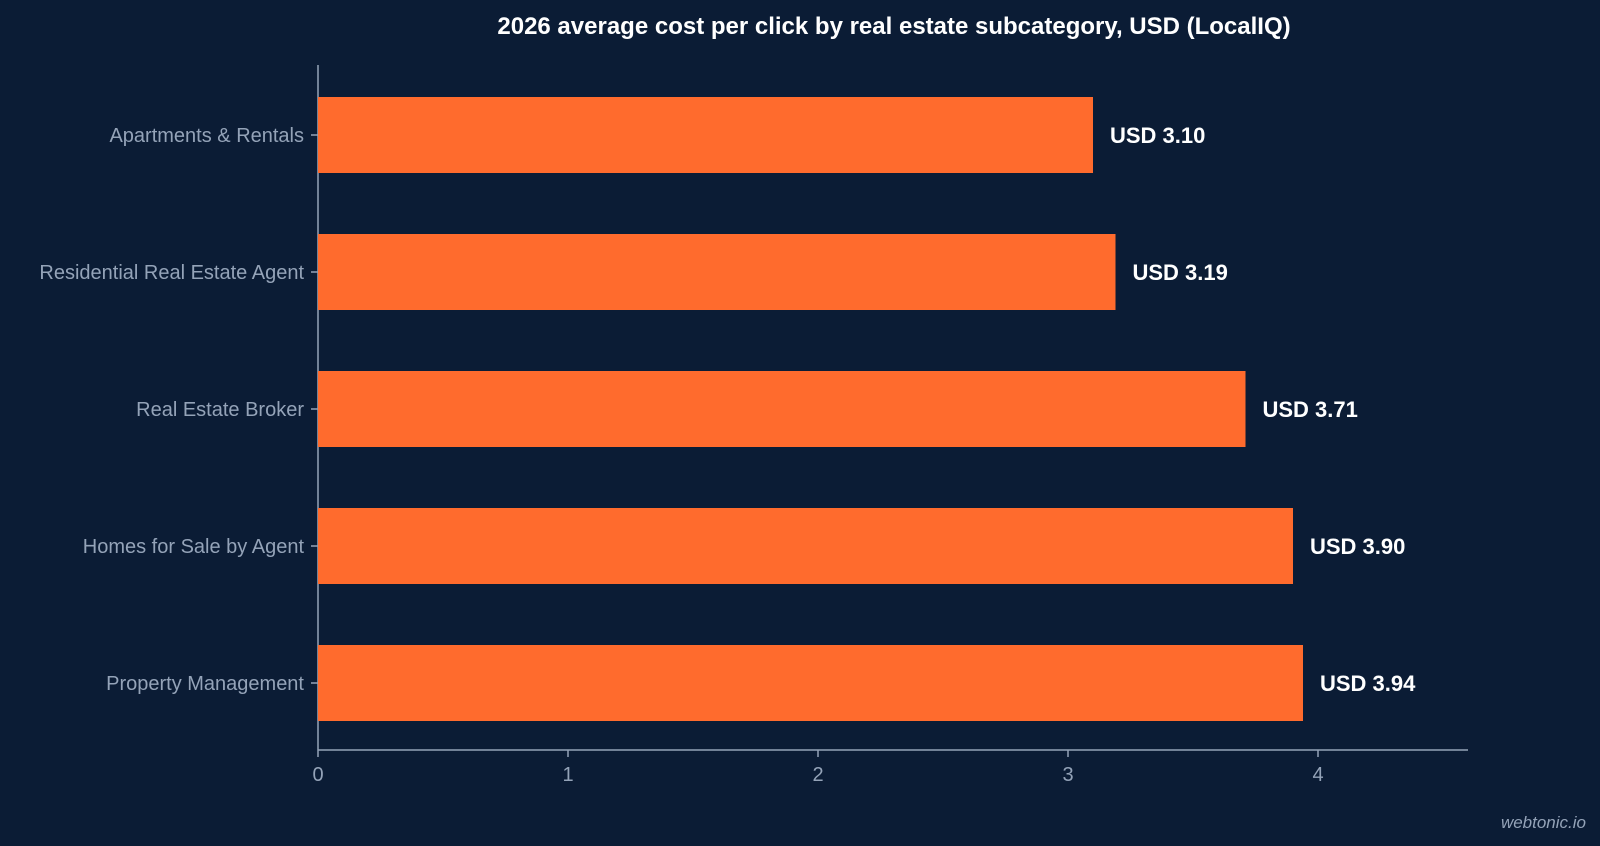 The width and height of the screenshot is (1600, 846). What do you see at coordinates (171, 273) in the screenshot?
I see `category-label: Residential Real Estate Agent` at bounding box center [171, 273].